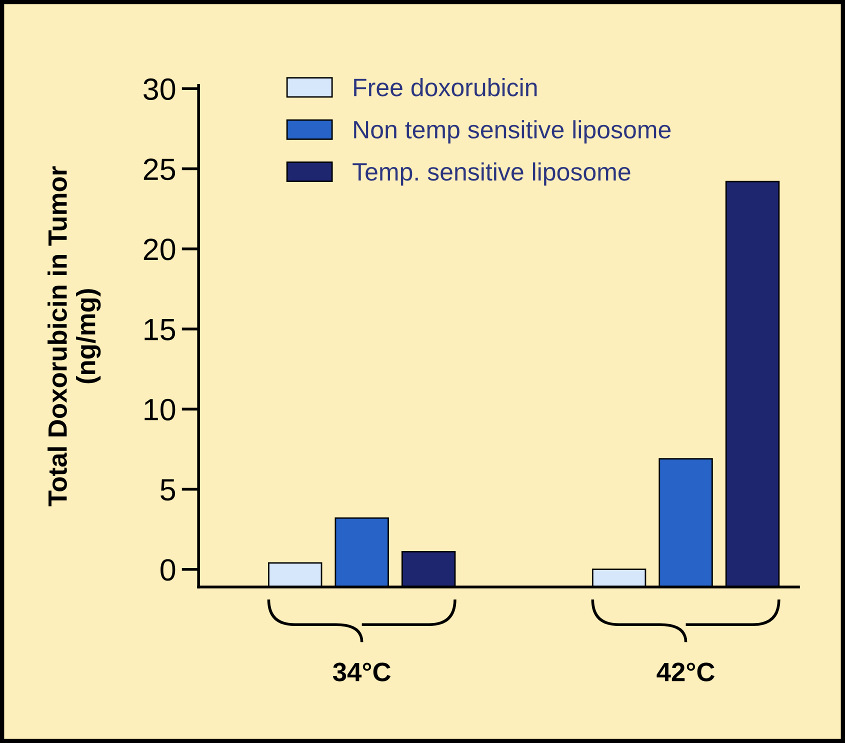 The image size is (845, 743). Describe the element at coordinates (160, 89) in the screenshot. I see `y-tick-label: 30` at that location.